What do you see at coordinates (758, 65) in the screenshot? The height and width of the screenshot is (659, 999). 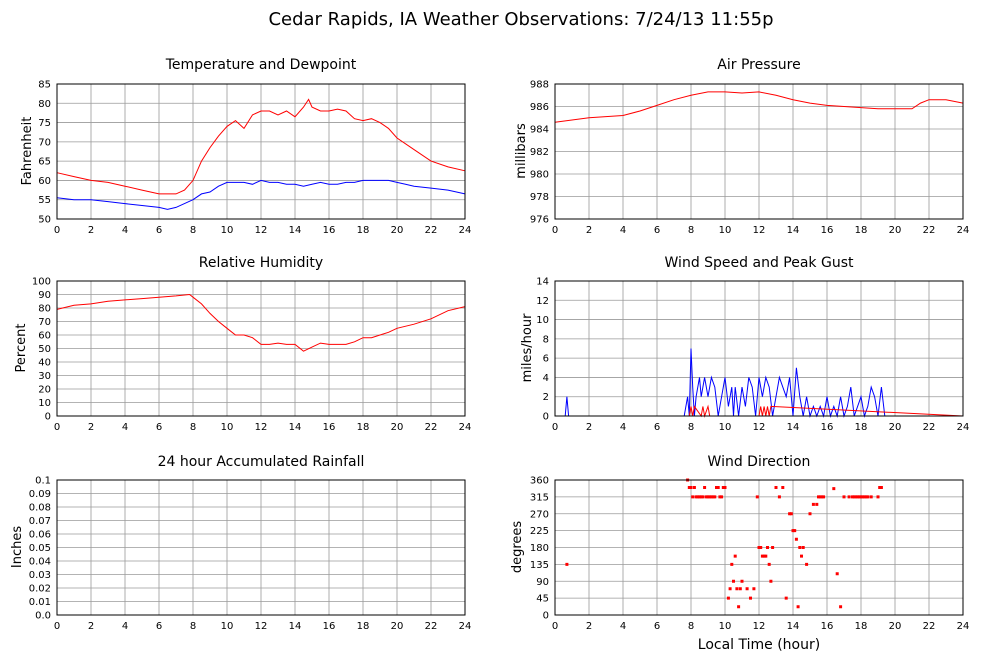 I see `panel-title-air-pressure: Air Pressure` at bounding box center [758, 65].